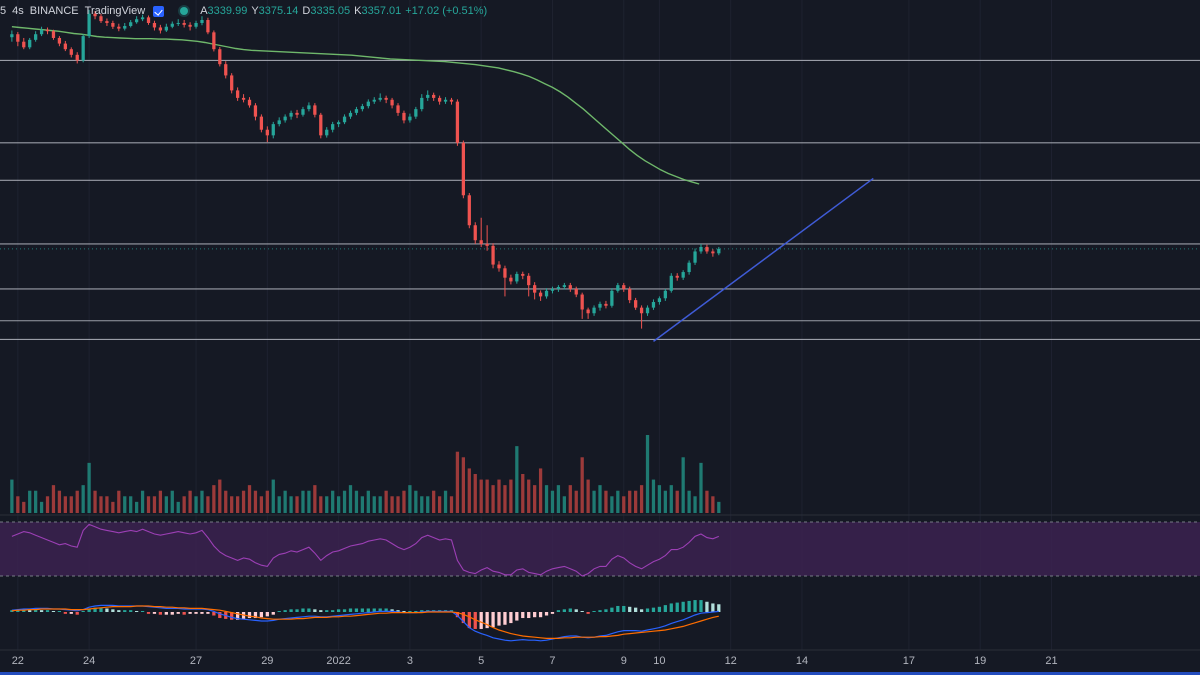  Describe the element at coordinates (18, 11) in the screenshot. I see `legend-interval: 4s` at that location.